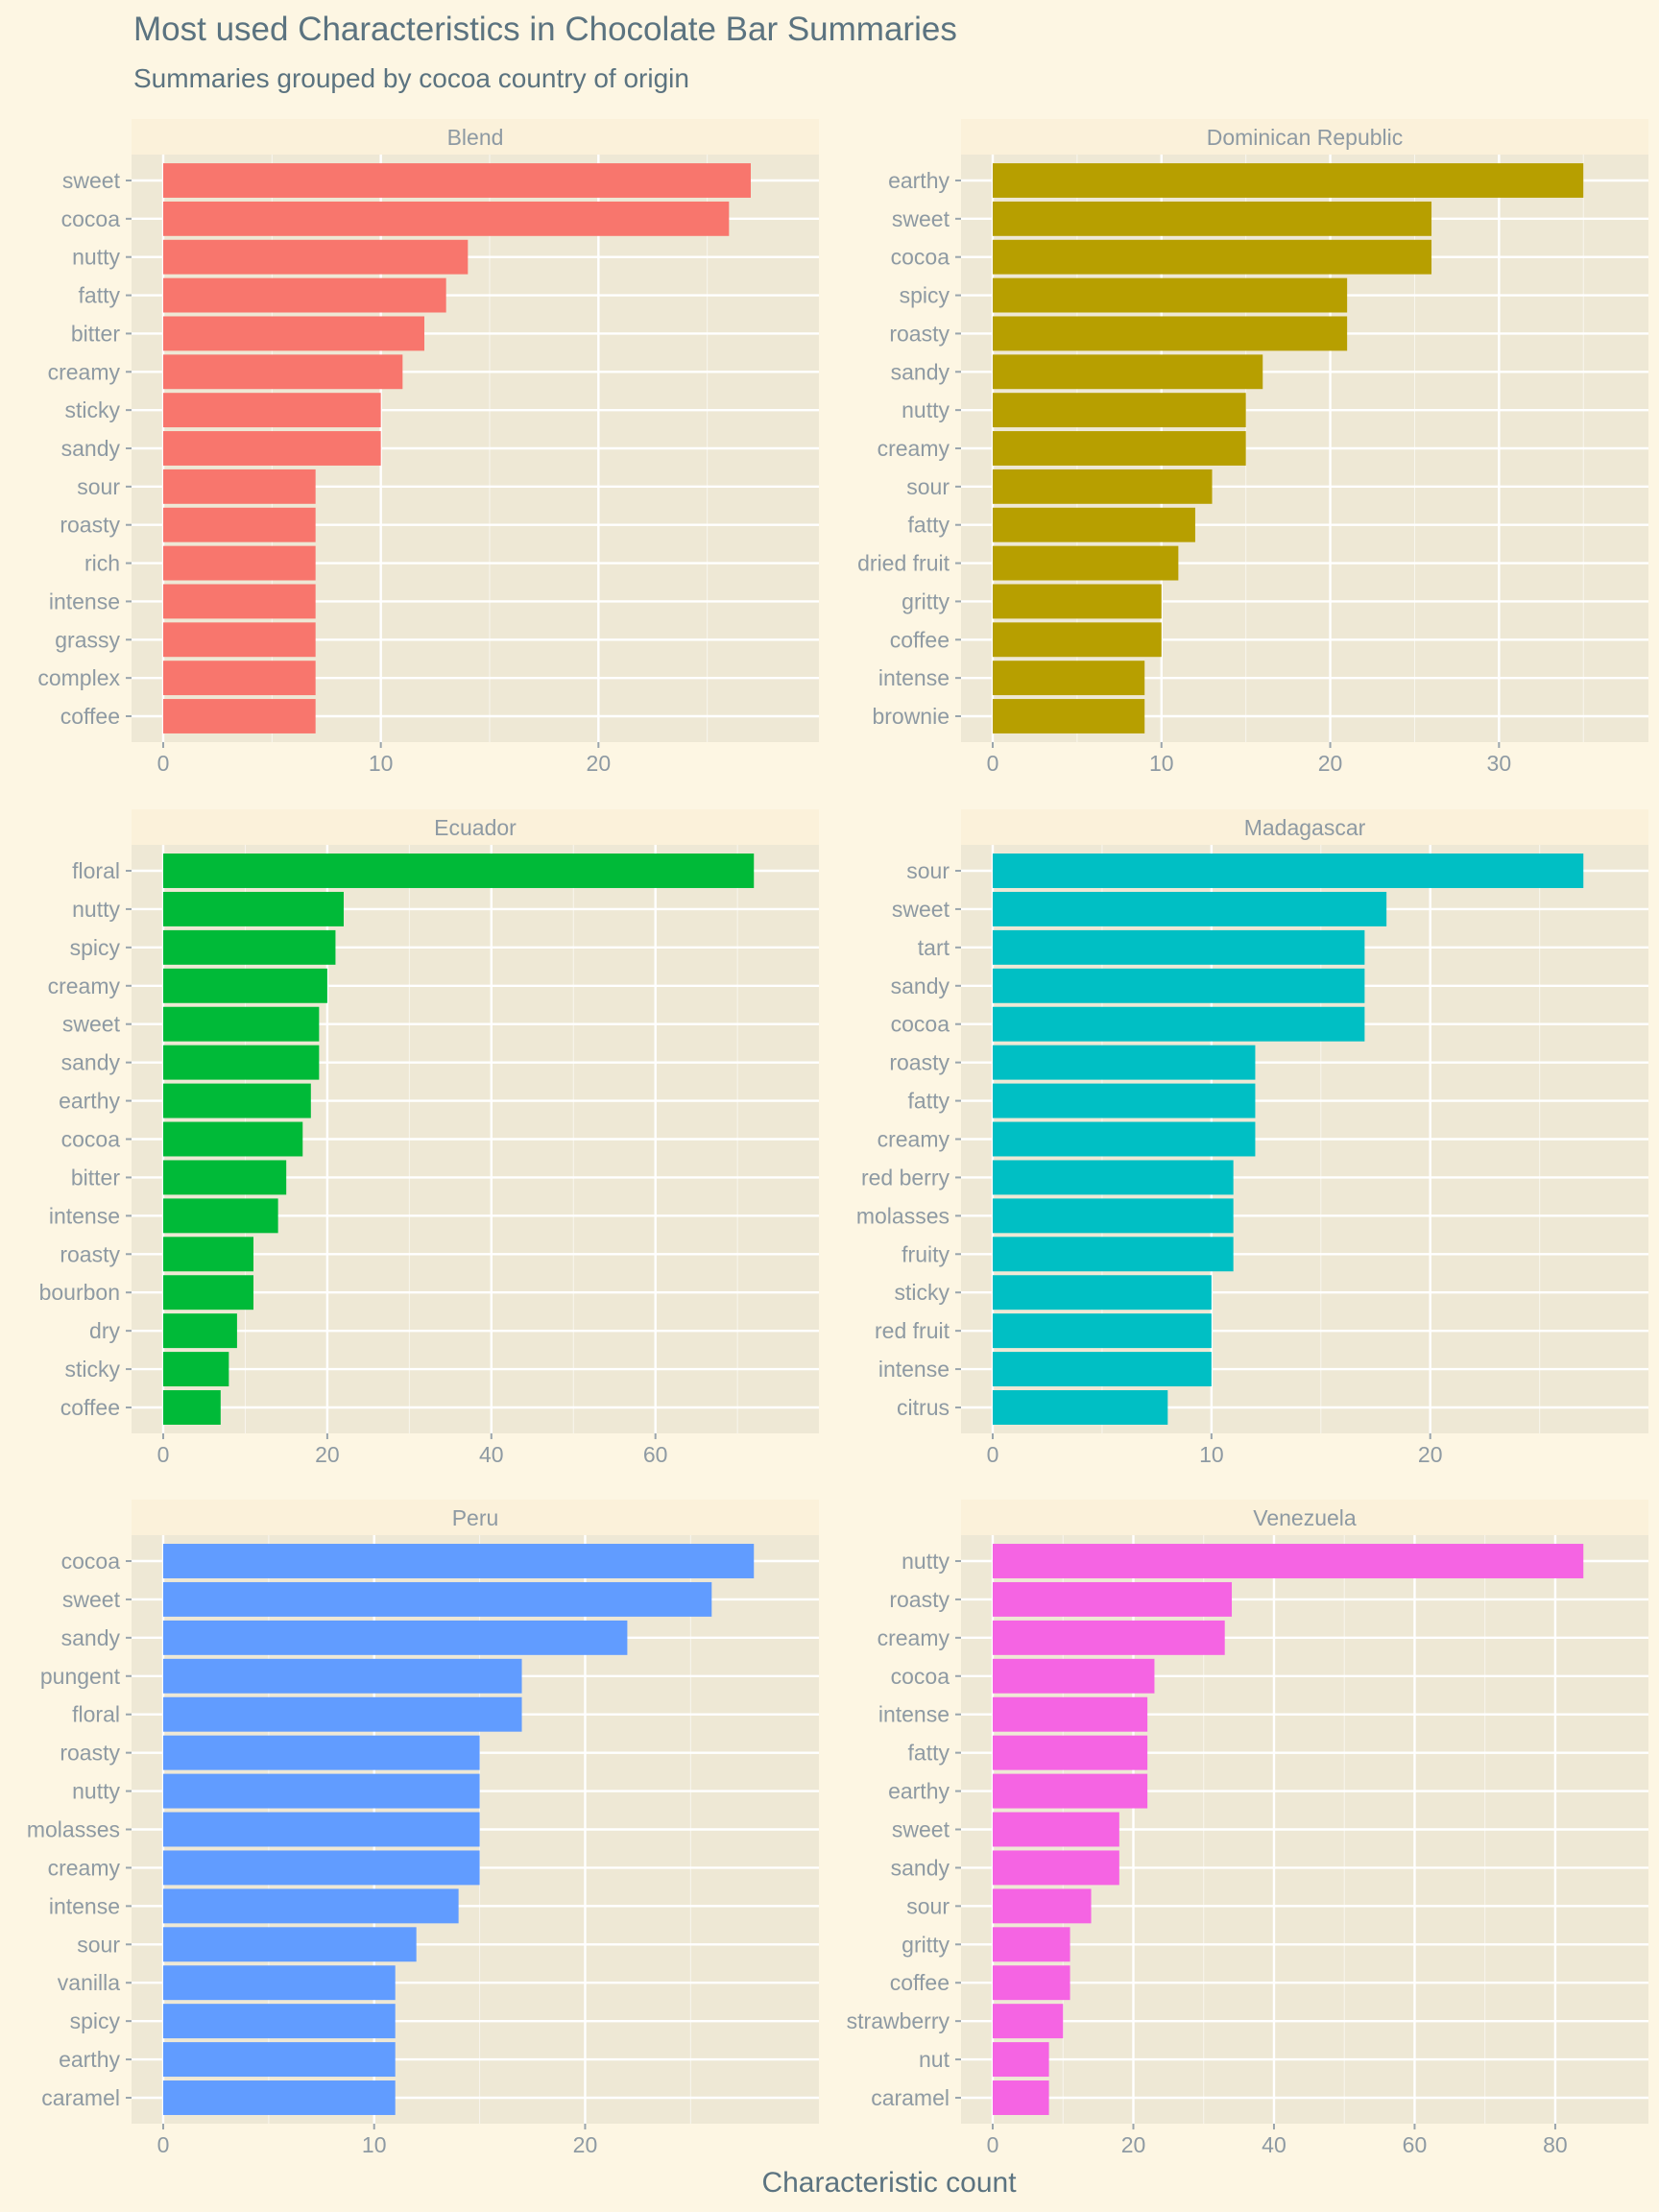 This screenshot has width=1659, height=2212. Describe the element at coordinates (1305, 137) in the screenshot. I see `facet-strip-label: Dominican Republic` at that location.